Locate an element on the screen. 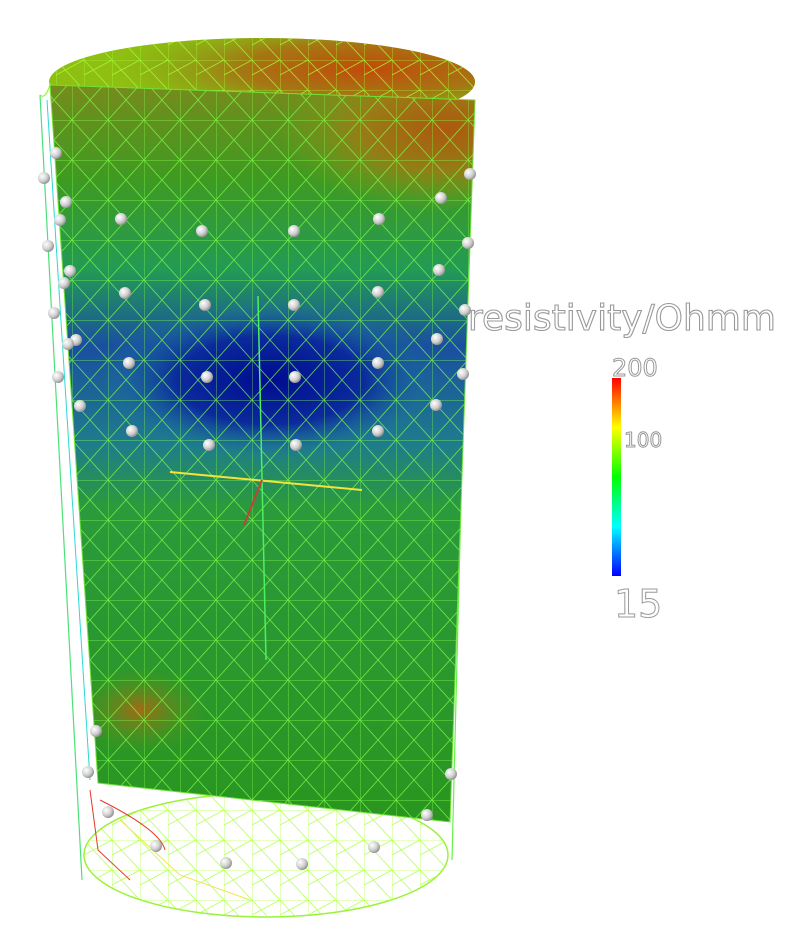 This screenshot has width=804, height=946. colorbar-gradient is located at coordinates (616, 477).